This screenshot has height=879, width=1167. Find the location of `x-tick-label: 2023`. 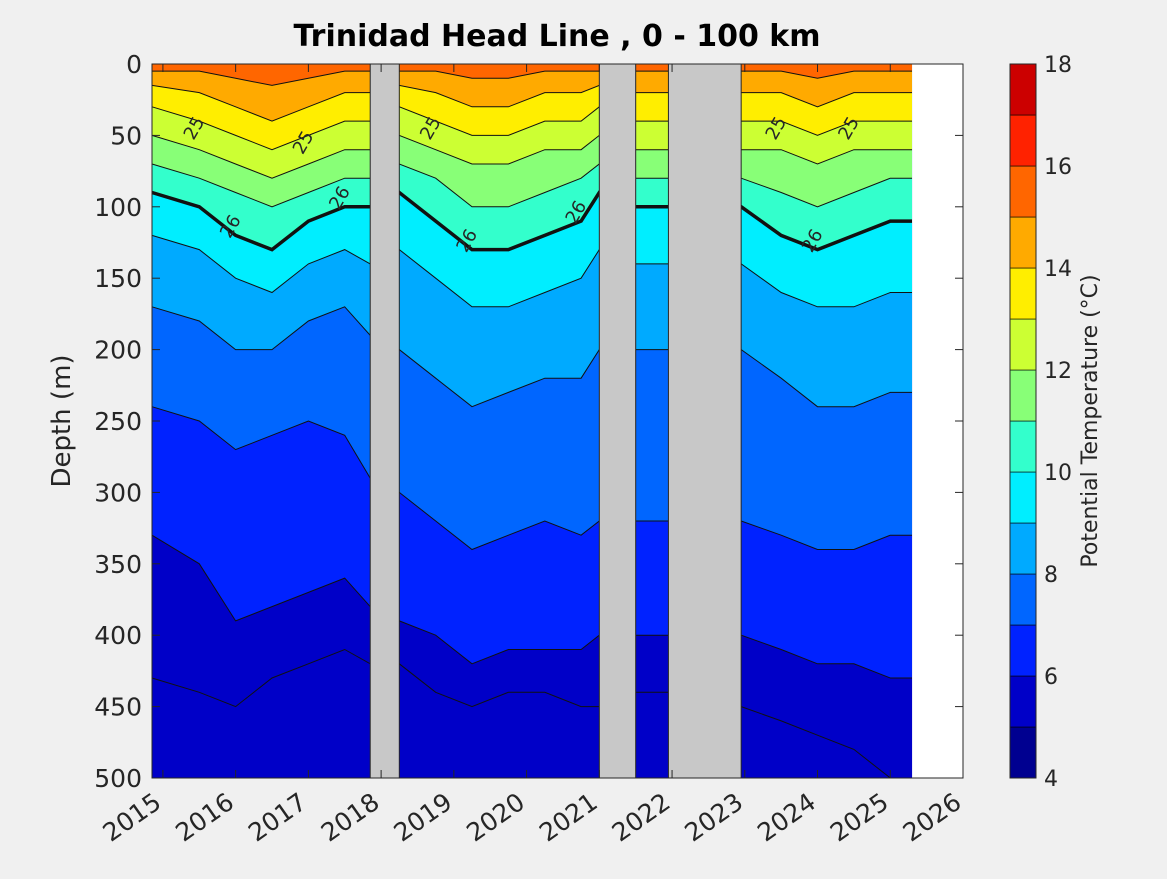

x-tick-label: 2023 is located at coordinates (713, 817).